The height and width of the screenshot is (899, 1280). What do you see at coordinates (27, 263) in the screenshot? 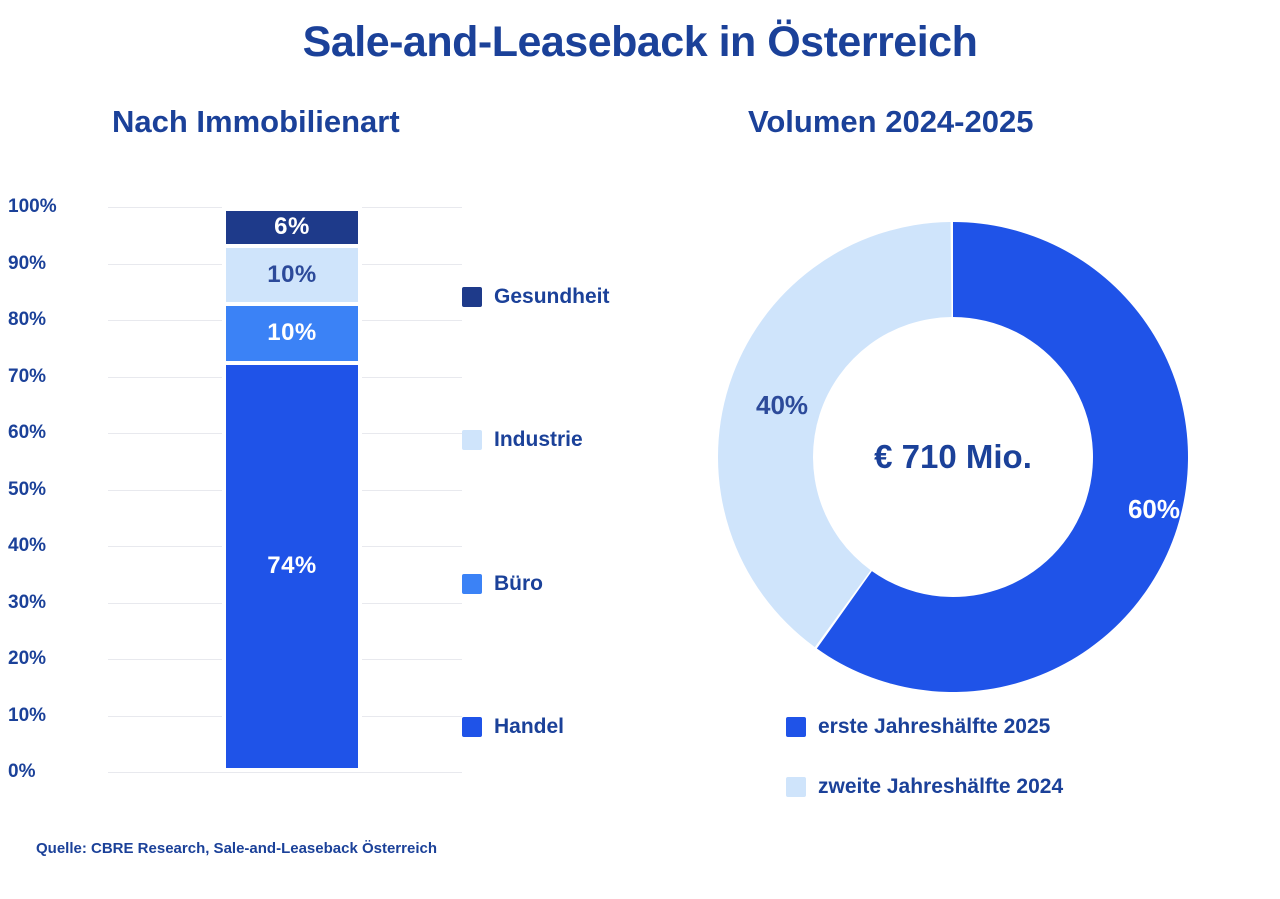
I see `y-axis-tick-label: 90%` at bounding box center [27, 263].